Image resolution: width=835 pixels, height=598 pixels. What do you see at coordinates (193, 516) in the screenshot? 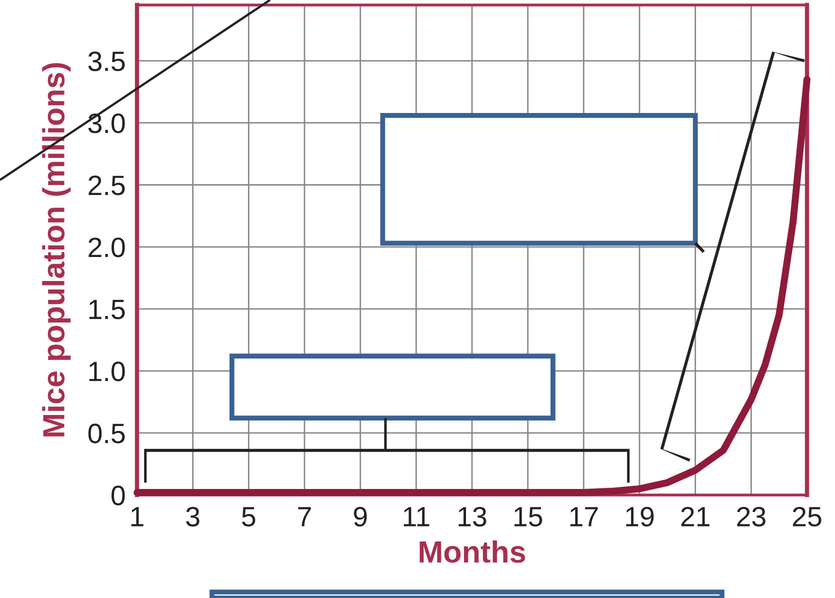
I see `x-tick-label: 3` at bounding box center [193, 516].